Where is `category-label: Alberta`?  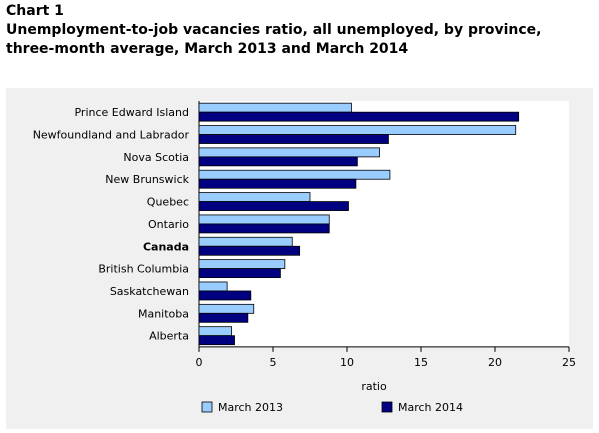
category-label: Alberta is located at coordinates (169, 336).